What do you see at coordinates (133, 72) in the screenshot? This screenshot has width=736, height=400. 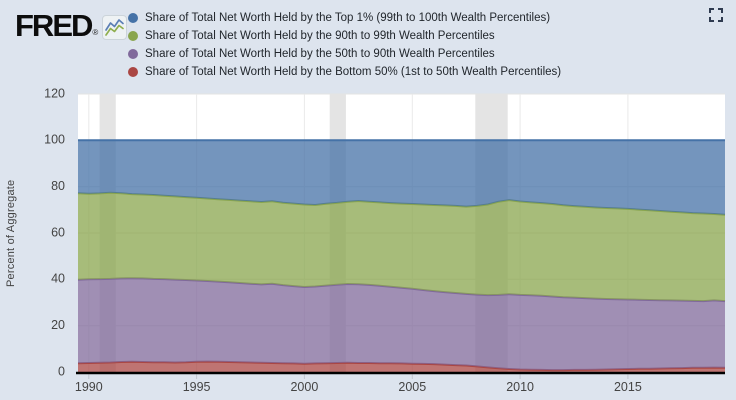 I see `legend-dot-red-icon` at bounding box center [133, 72].